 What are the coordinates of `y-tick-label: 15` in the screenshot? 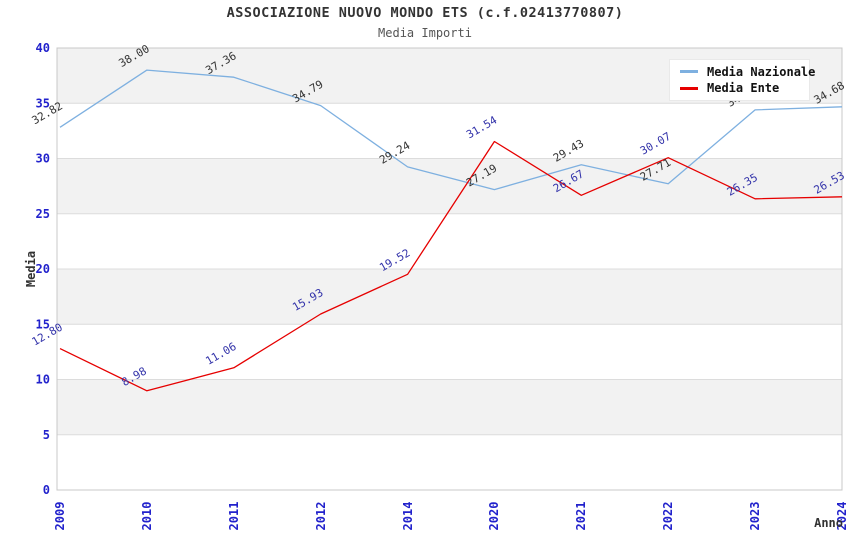 It's located at (43, 324).